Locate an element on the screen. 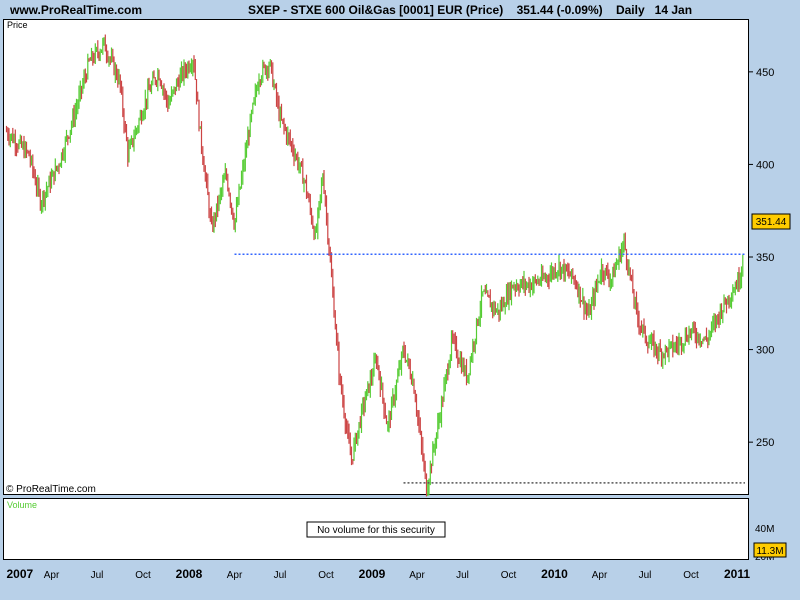  price-axis: 250 300 350 400 450 is located at coordinates (761, 258).